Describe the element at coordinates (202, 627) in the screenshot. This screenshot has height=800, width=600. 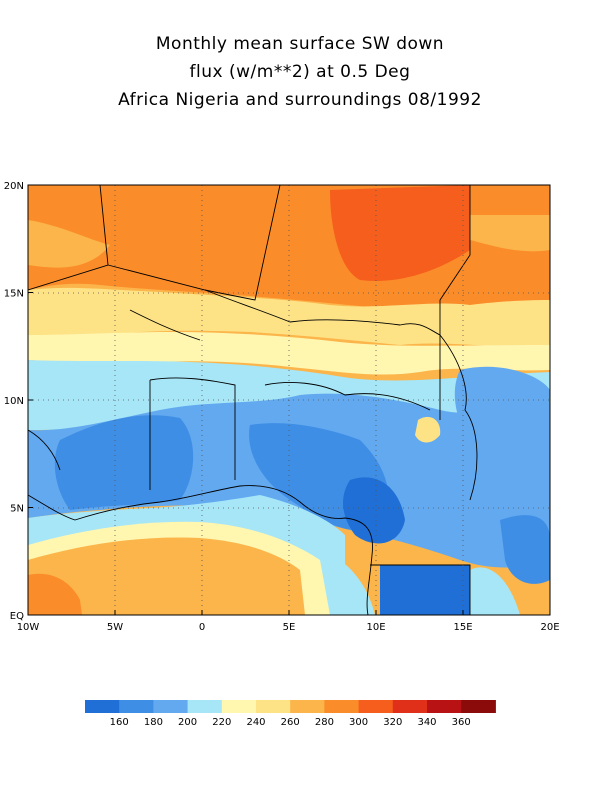
I see `lon-tick-label: 0` at that location.